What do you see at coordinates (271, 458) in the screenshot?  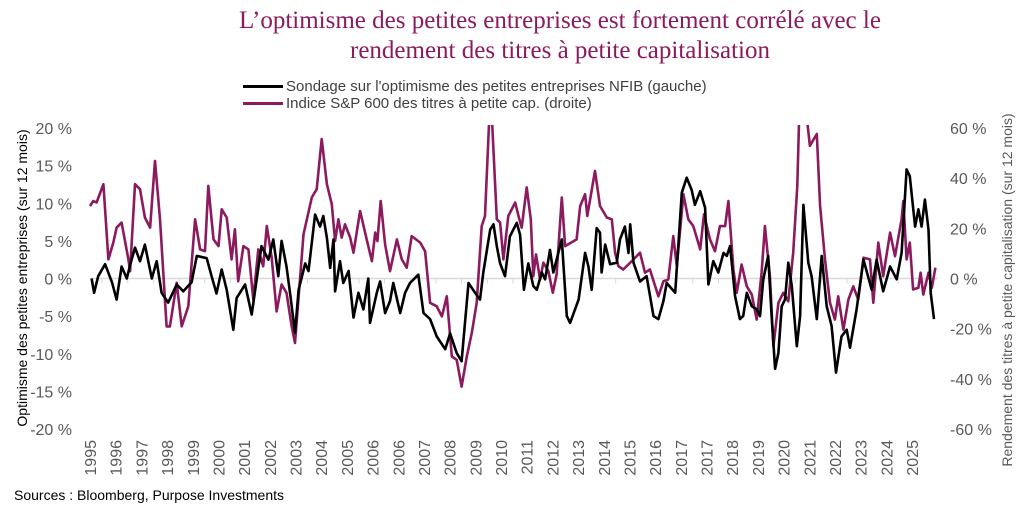 I see `x-tick-label: 2002` at bounding box center [271, 458].